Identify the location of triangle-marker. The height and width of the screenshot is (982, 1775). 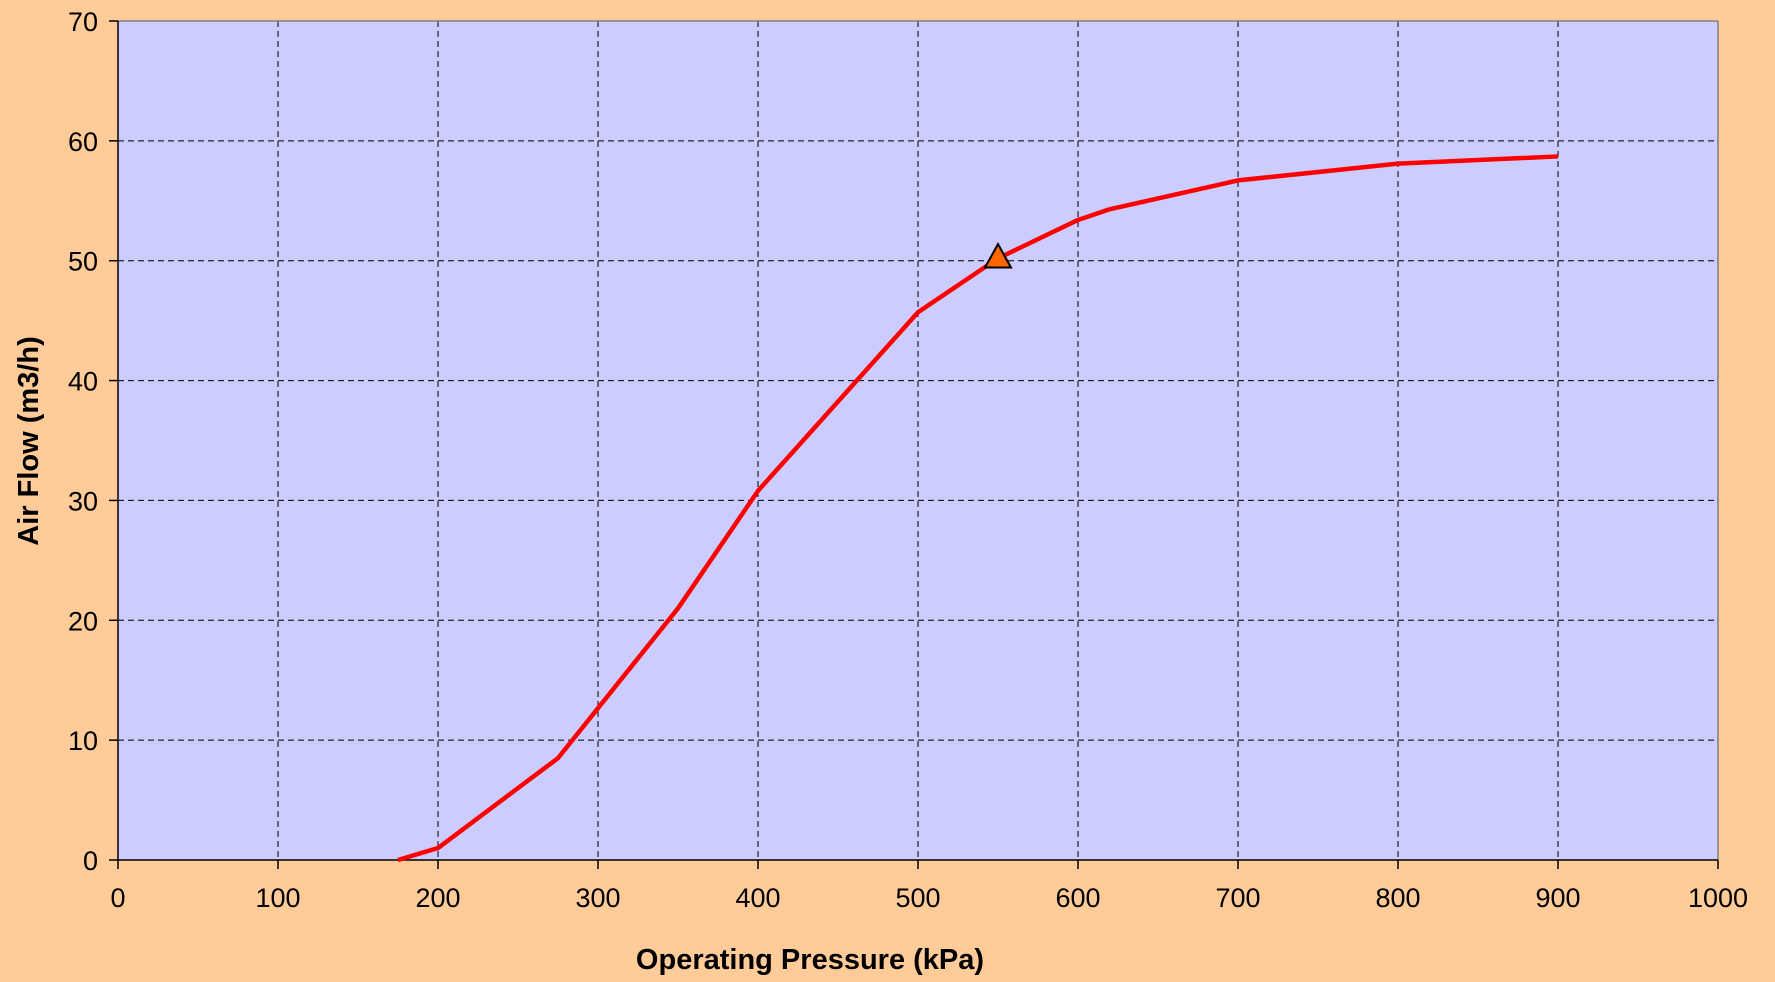
(998, 255).